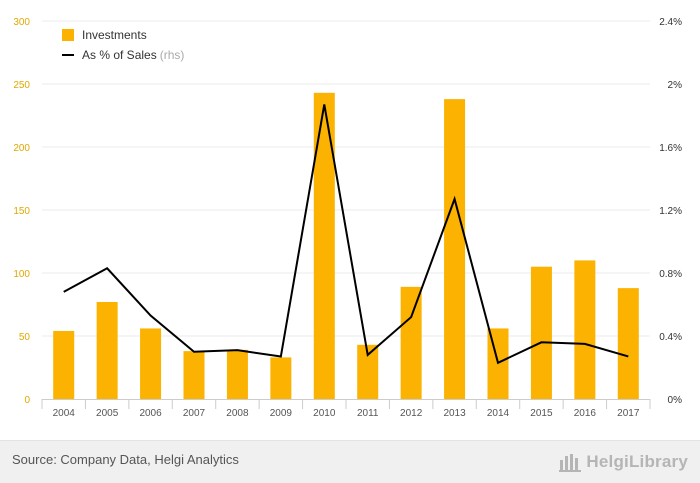 Image resolution: width=700 pixels, height=483 pixels. What do you see at coordinates (21, 211) in the screenshot?
I see `left-y-tick-label: 150` at bounding box center [21, 211].